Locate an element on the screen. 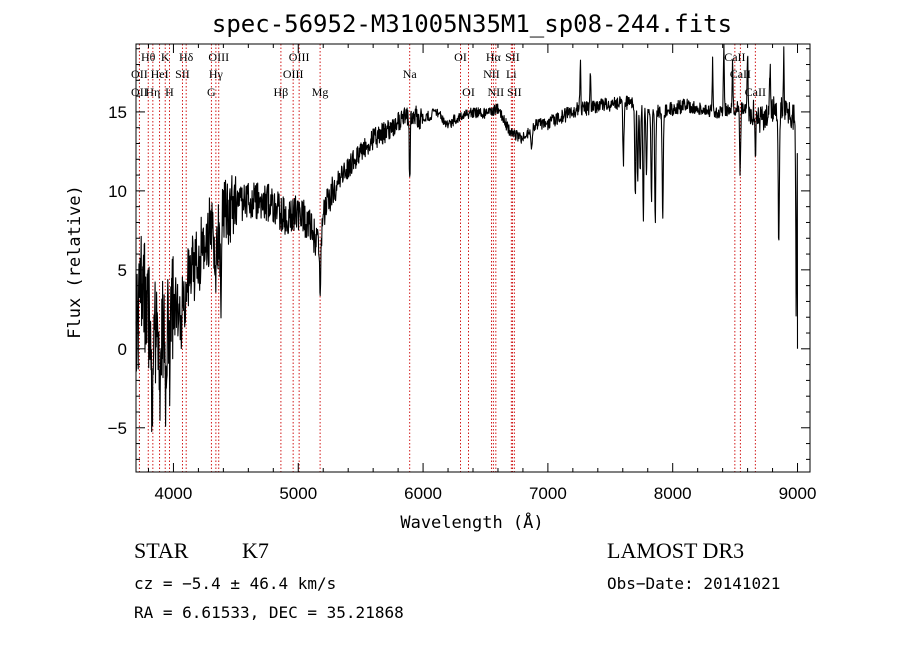 The image size is (900, 649). x-tick-label: 8000 is located at coordinates (673, 493).